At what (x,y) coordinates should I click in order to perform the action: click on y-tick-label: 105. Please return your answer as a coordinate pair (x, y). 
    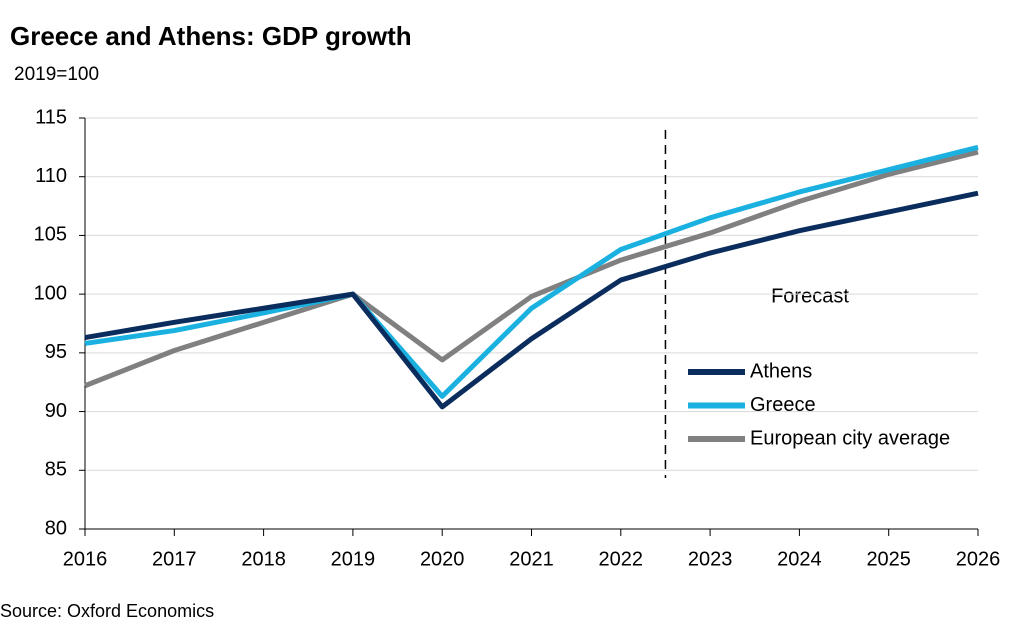
    Looking at the image, I should click on (50, 235).